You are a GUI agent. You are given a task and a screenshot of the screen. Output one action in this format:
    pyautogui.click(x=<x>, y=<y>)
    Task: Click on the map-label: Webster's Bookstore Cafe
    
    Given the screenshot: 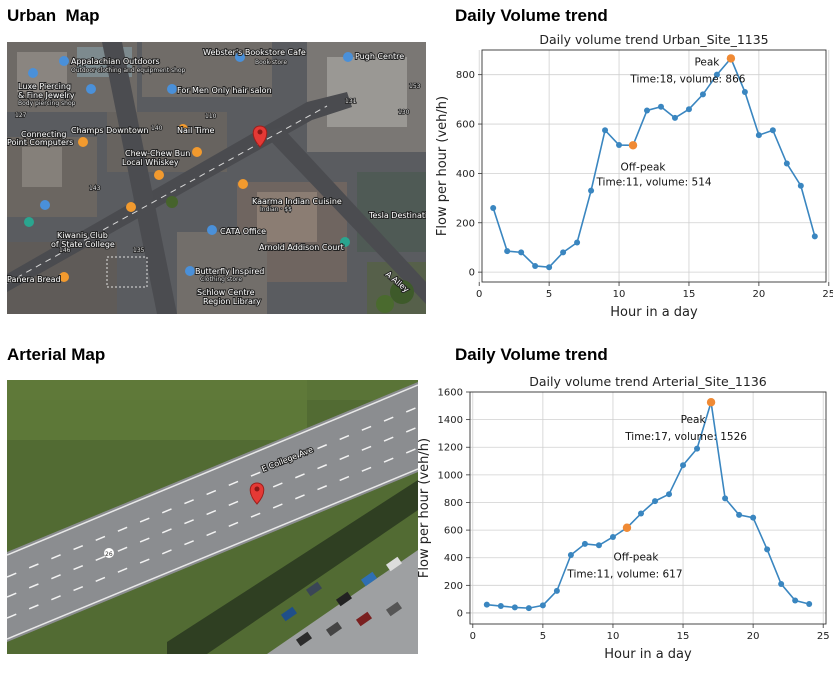 What is the action you would take?
    pyautogui.click(x=254, y=52)
    